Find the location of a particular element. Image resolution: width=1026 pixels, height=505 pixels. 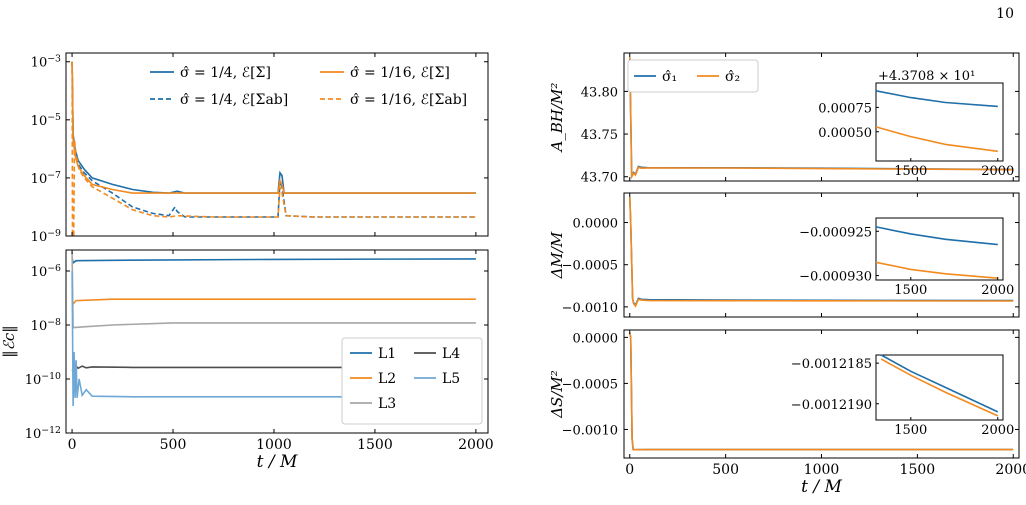

spin-change-xtick-label: 1000 is located at coordinates (822, 470).